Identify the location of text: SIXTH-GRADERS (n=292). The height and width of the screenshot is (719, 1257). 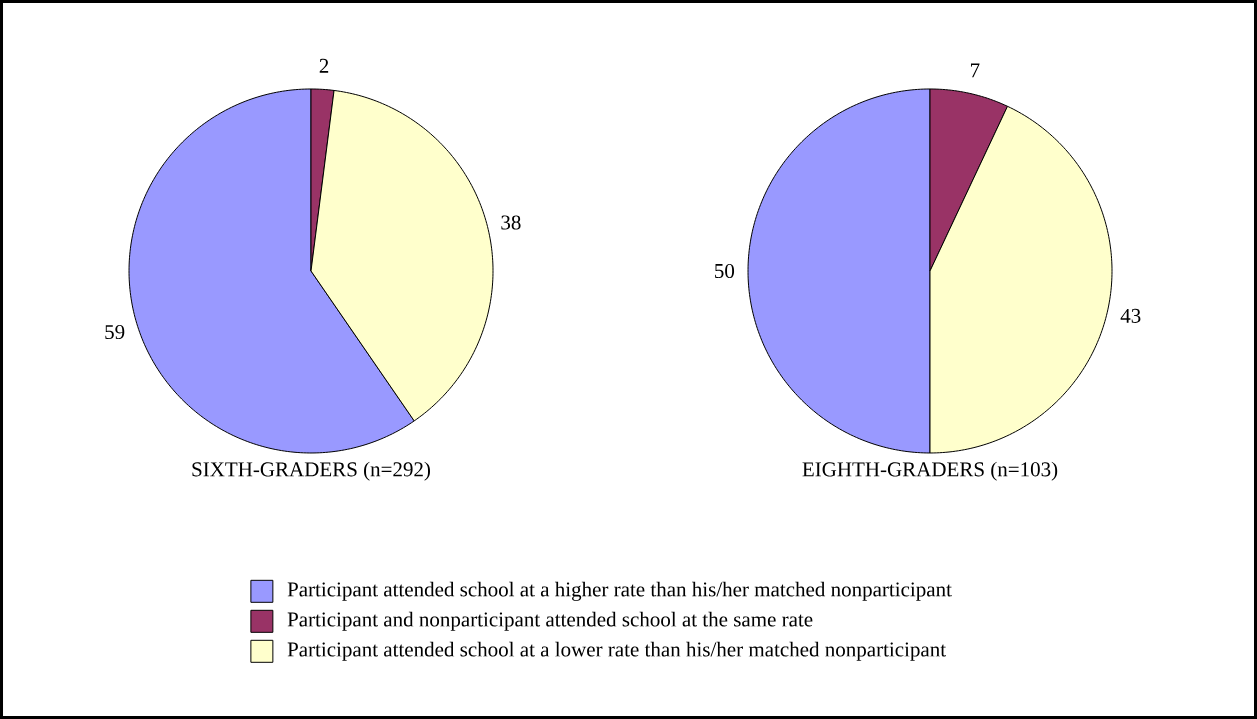
(311, 471).